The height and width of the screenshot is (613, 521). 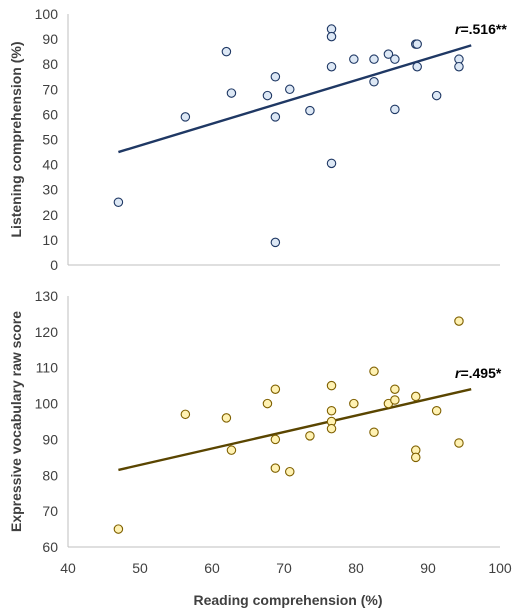 I want to click on x-tick-label: 50, so click(x=140, y=568).